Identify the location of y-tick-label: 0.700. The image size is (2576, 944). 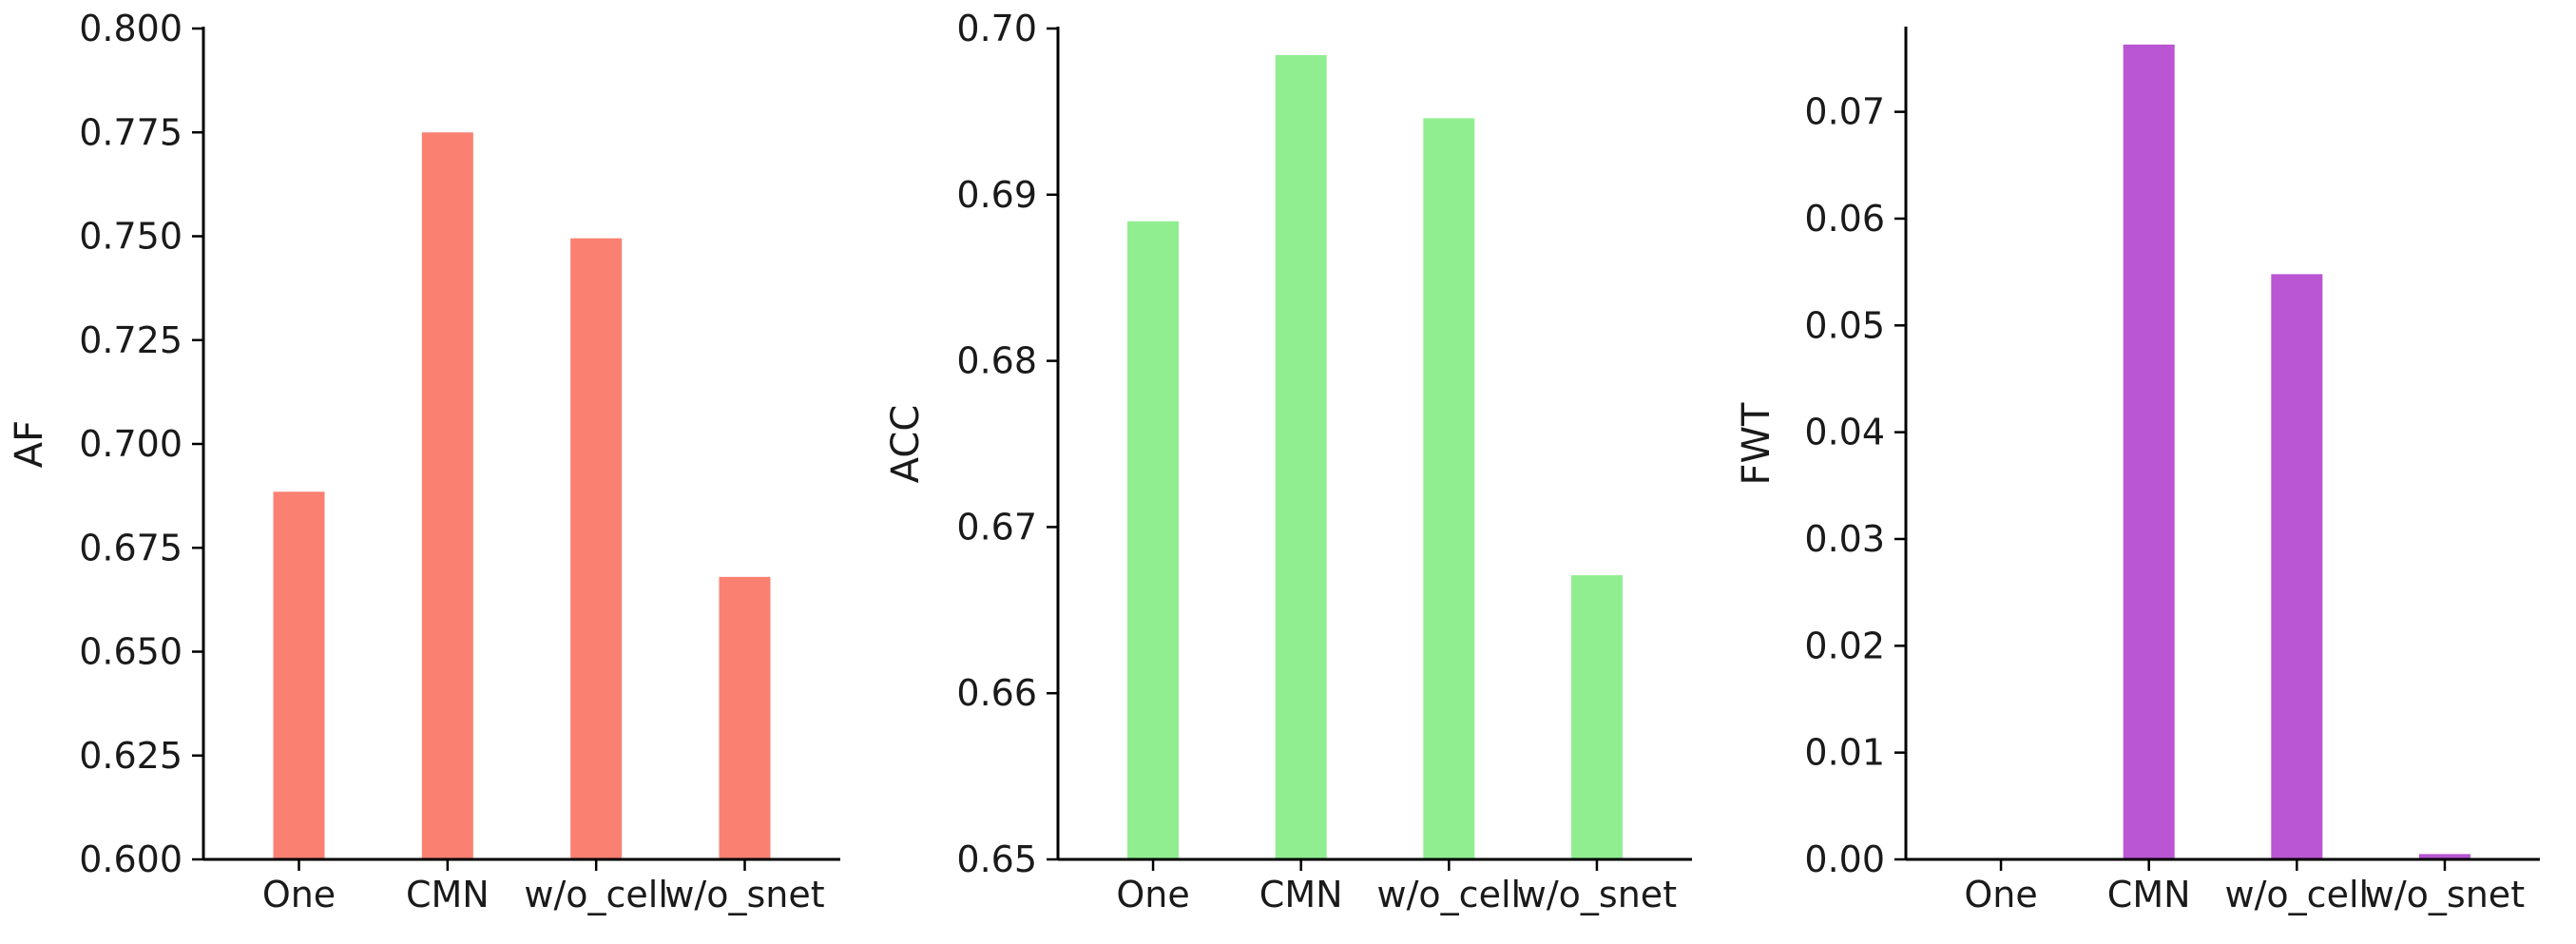
(131, 444).